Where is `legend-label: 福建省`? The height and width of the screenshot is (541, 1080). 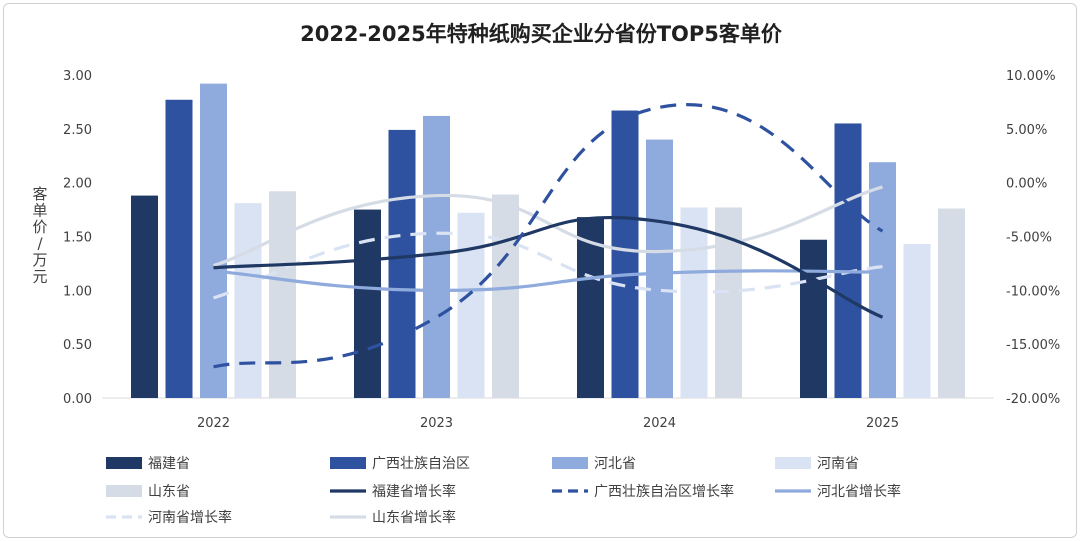 legend-label: 福建省 is located at coordinates (169, 464).